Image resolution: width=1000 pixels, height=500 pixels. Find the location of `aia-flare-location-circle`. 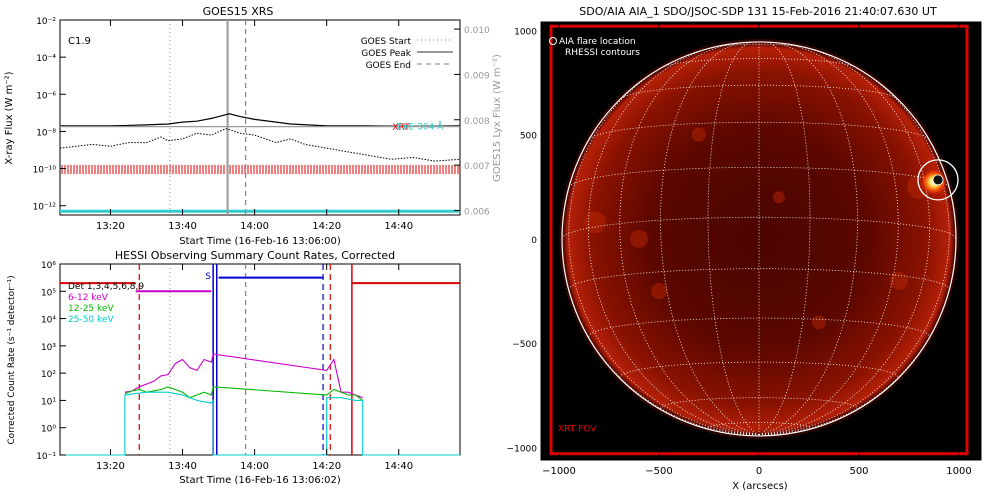

aia-flare-location-circle is located at coordinates (938, 180).